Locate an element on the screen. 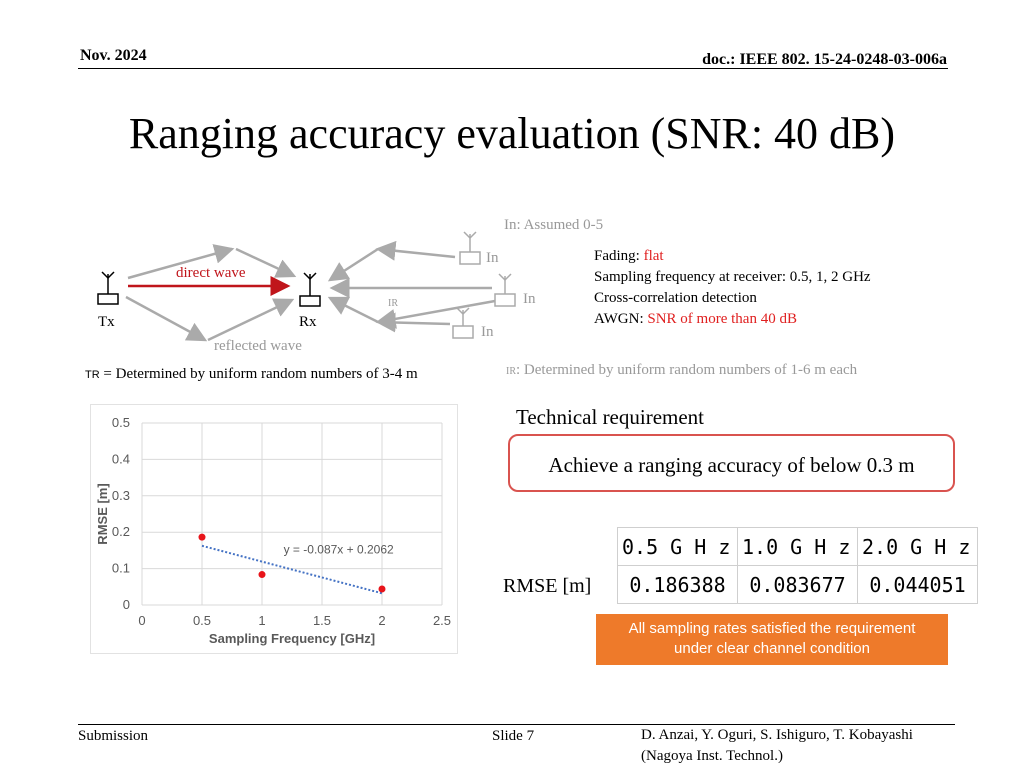  y-tick-label: 0.2 is located at coordinates (121, 531).